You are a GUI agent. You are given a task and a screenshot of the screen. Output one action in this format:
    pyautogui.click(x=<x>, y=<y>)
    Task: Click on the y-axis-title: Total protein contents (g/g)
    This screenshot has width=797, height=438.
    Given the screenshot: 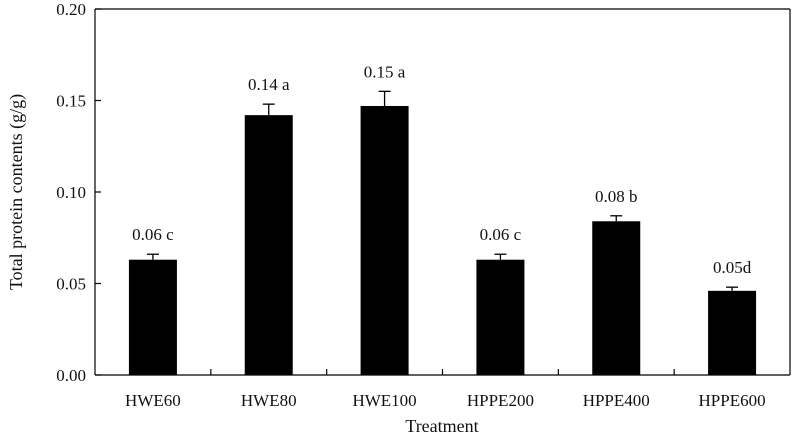 What is the action you would take?
    pyautogui.click(x=16, y=192)
    